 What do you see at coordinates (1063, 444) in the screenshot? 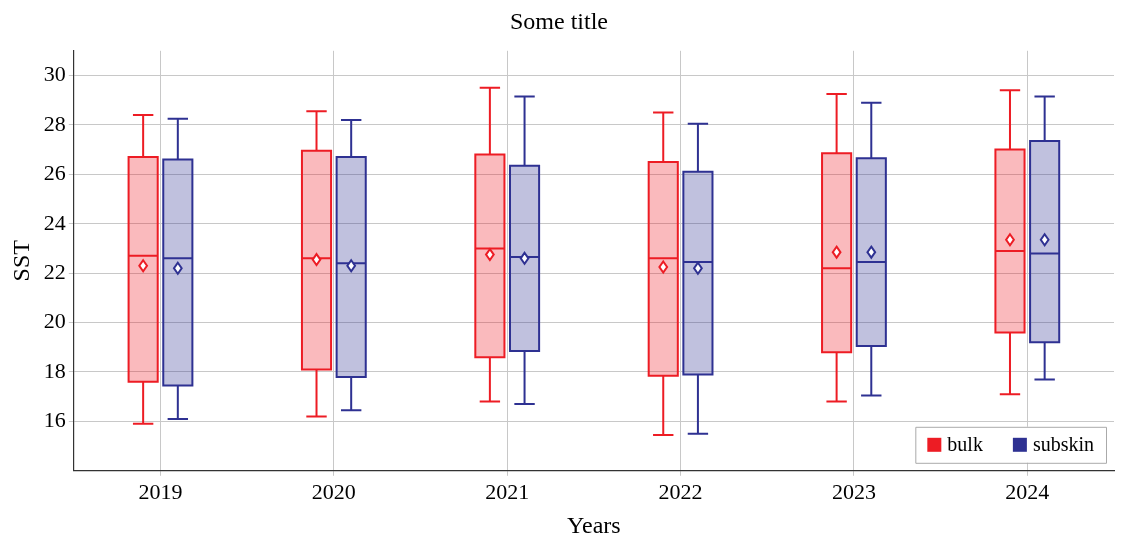
I see `legend-label: subskin` at bounding box center [1063, 444].